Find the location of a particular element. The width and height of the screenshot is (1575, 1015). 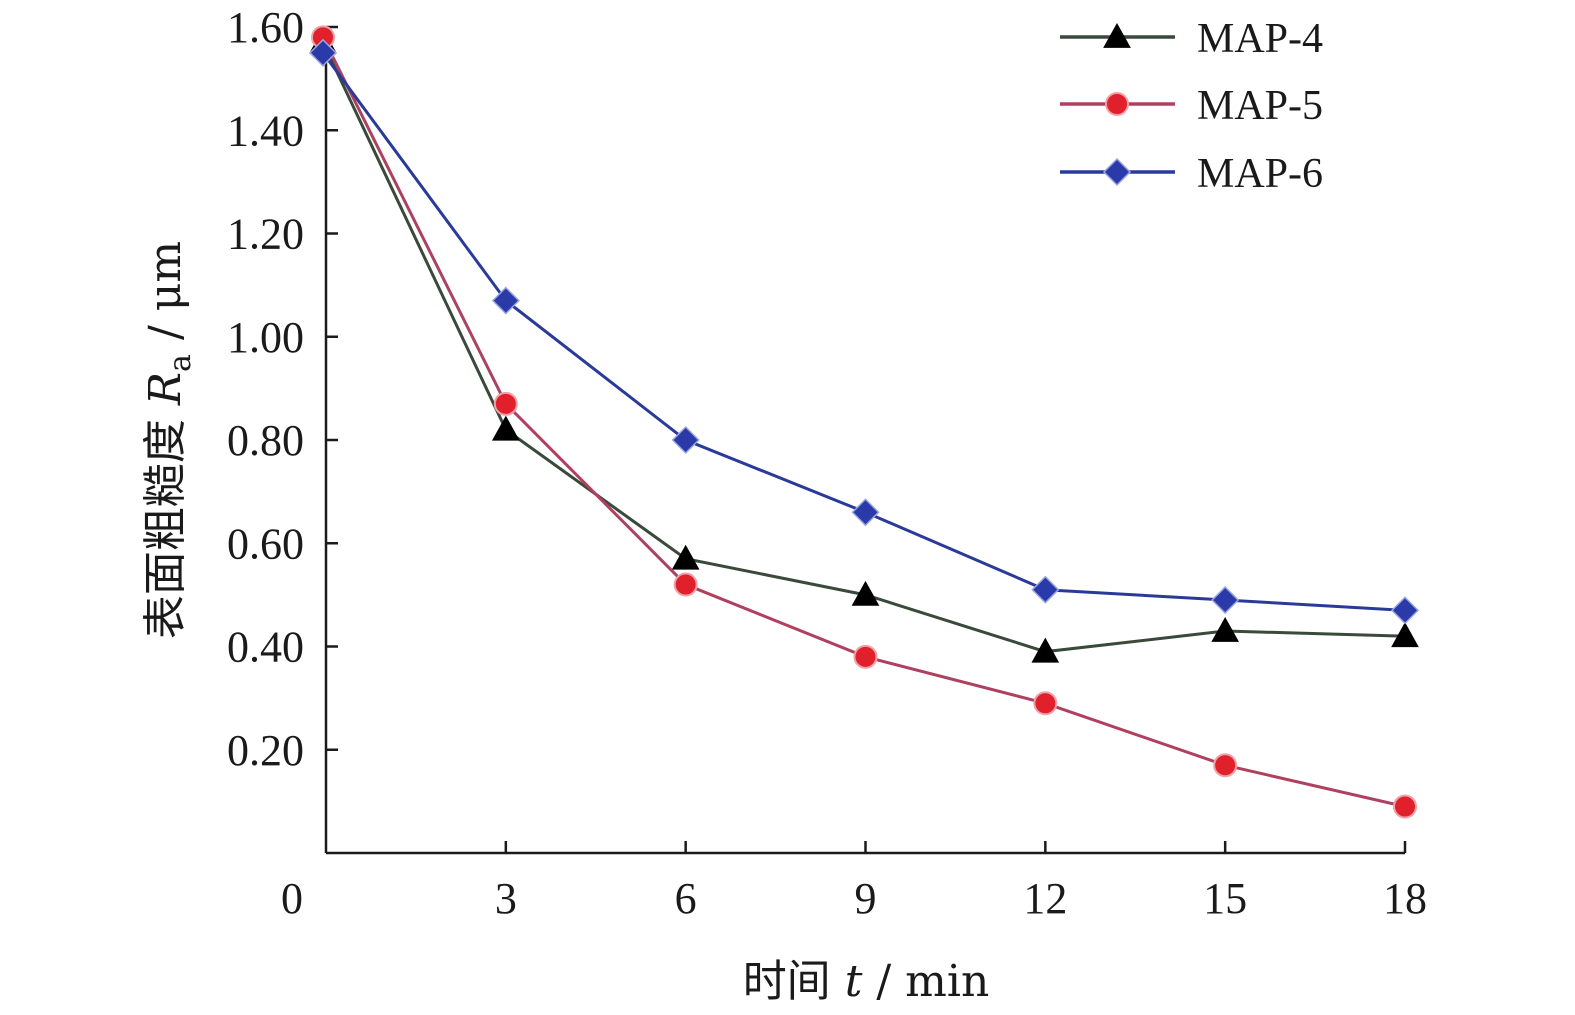

legend: MAP-4 MAP-5 MAP-6 is located at coordinates (1191, 106).